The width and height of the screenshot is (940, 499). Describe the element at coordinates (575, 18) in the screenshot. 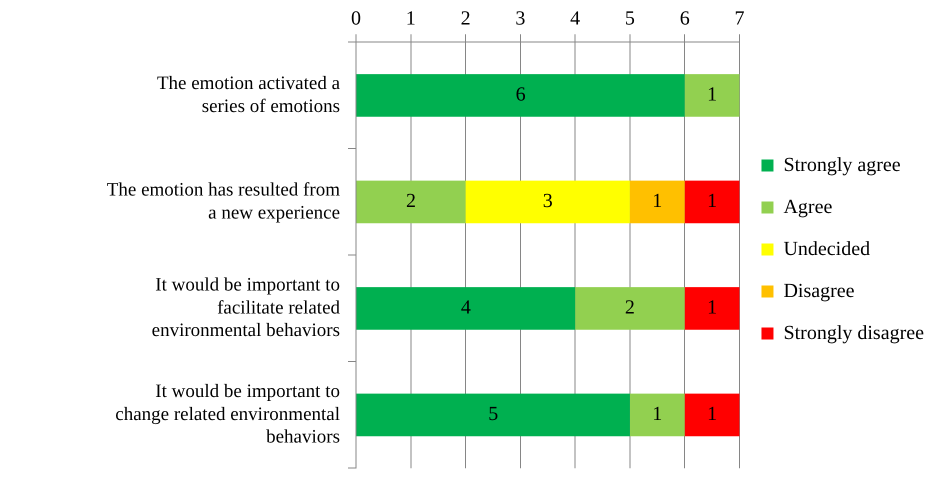

I see `x-tick-label: 4` at that location.